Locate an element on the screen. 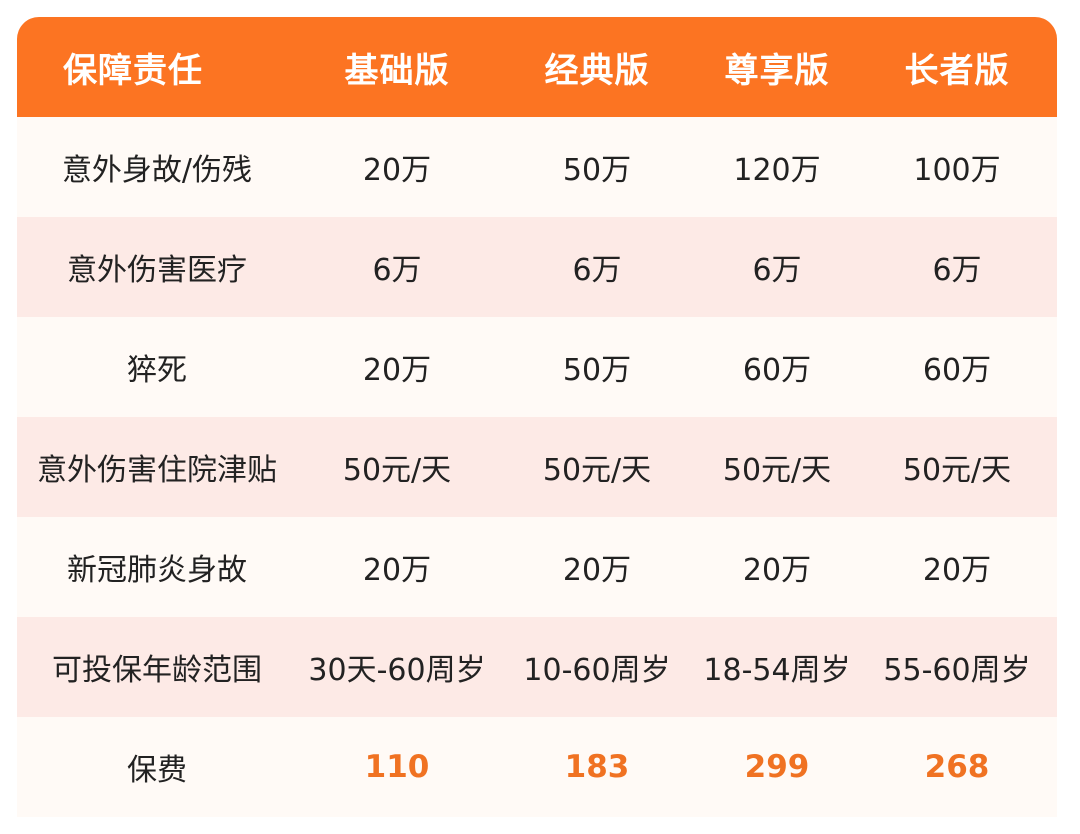  header-premium-plan: 尊享版 is located at coordinates (777, 70).